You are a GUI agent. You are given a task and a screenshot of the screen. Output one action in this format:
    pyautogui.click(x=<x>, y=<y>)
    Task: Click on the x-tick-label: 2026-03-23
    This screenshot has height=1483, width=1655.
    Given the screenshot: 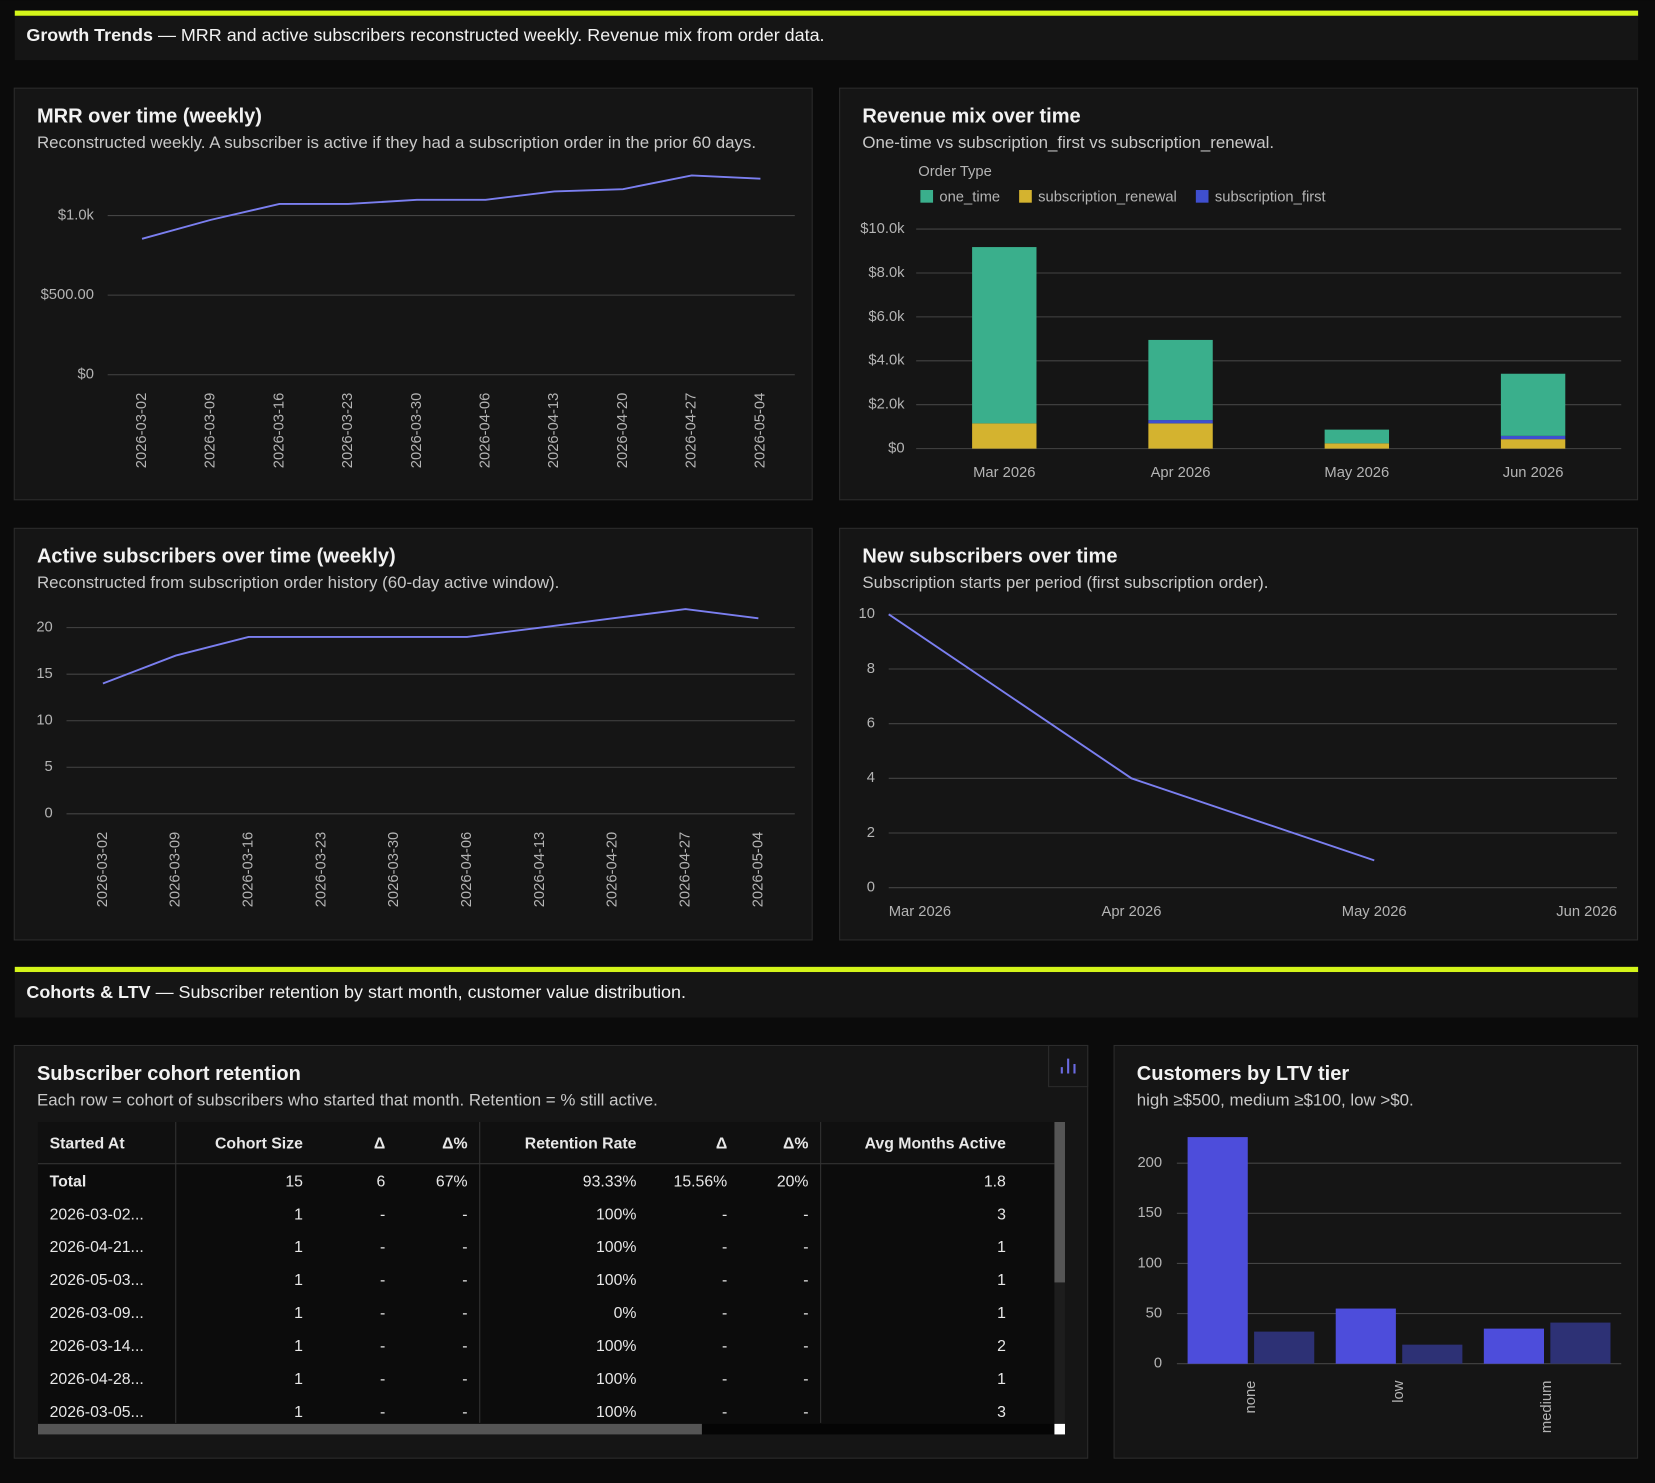 What is the action you would take?
    pyautogui.click(x=348, y=431)
    